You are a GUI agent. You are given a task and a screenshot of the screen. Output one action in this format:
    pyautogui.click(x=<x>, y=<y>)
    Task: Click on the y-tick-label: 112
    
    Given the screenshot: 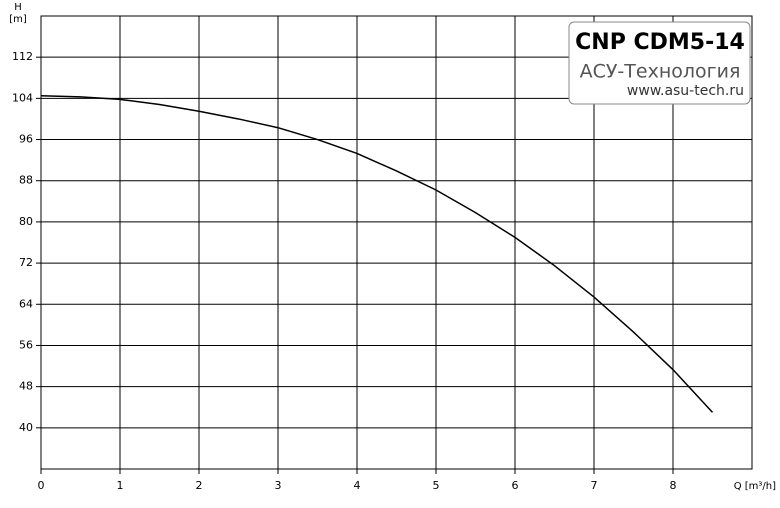 What is the action you would take?
    pyautogui.click(x=22, y=56)
    